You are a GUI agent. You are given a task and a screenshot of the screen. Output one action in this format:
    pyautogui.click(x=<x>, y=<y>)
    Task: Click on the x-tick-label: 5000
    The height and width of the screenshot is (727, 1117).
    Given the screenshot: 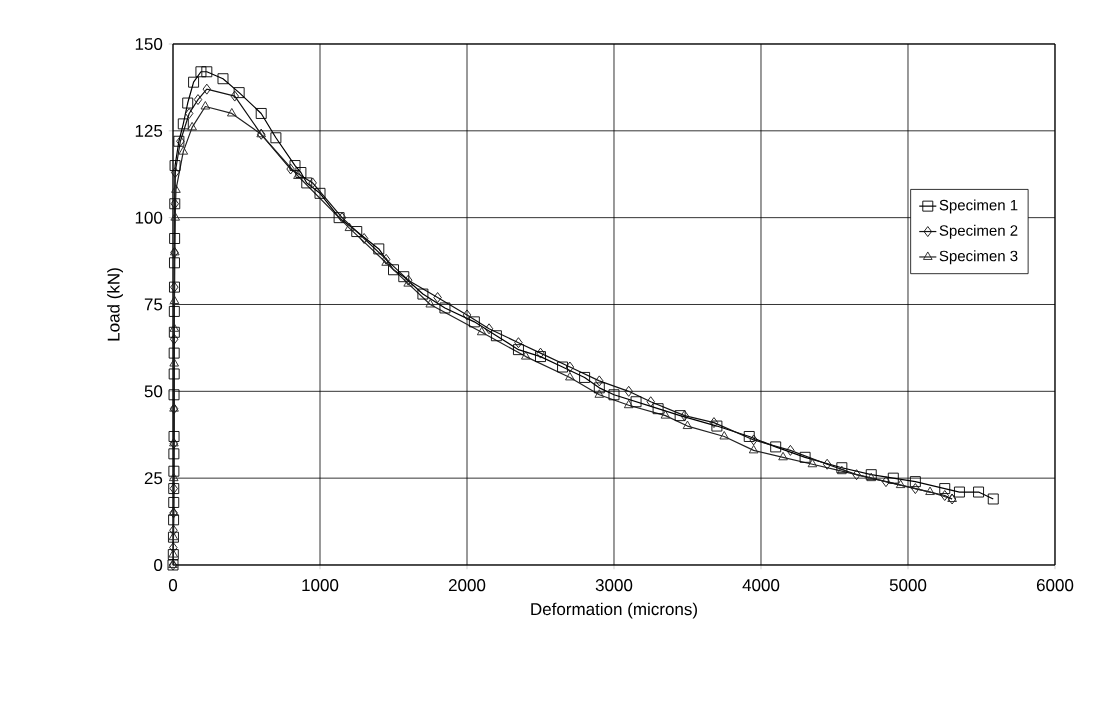 What is the action you would take?
    pyautogui.click(x=908, y=585)
    